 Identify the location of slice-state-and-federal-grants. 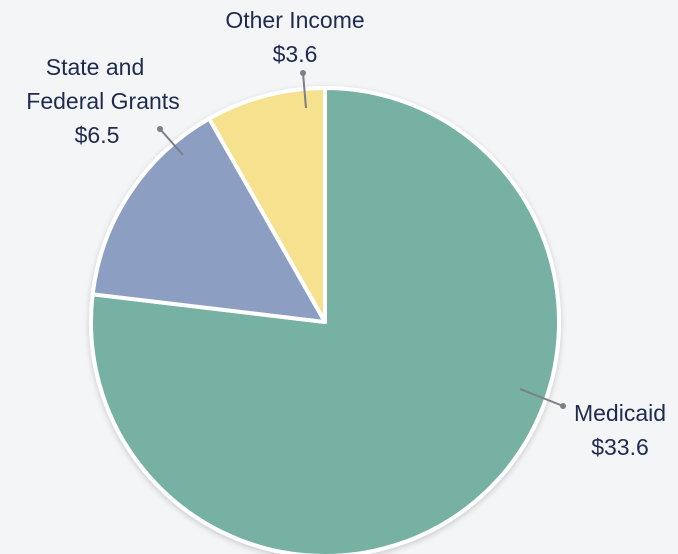
(208, 220).